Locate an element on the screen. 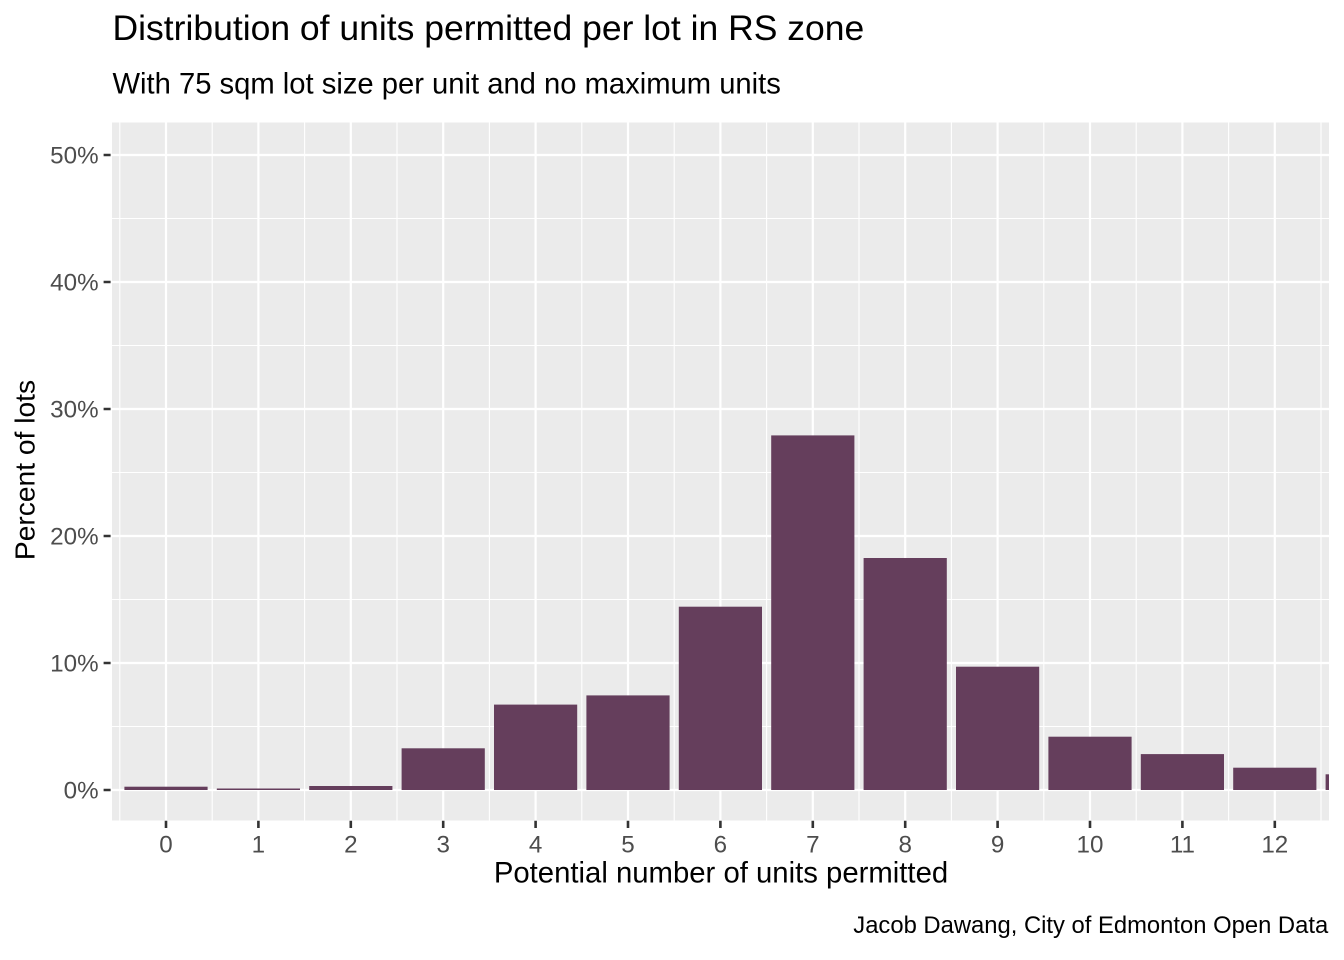 This screenshot has height=960, width=1344. svg-text: 40% is located at coordinates (74, 282).